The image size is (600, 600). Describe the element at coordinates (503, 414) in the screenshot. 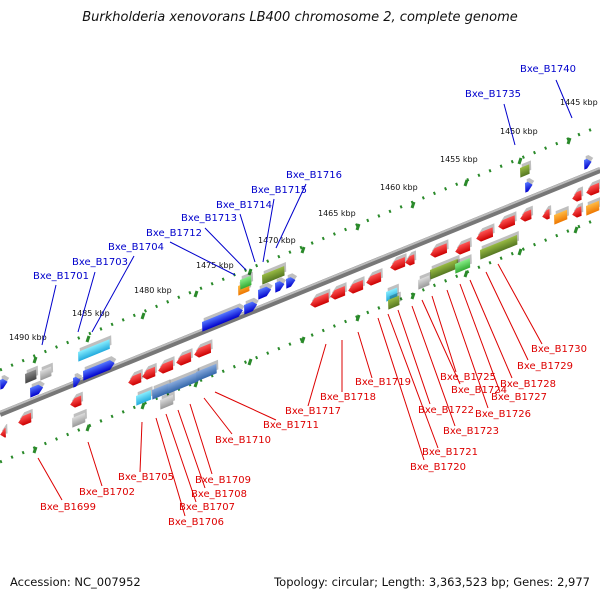

I see `reverse-gene-label: Bxe_B1726` at that location.